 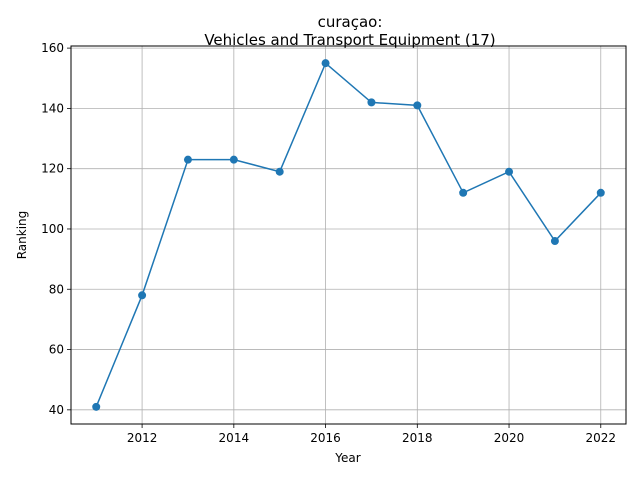 I want to click on x-tick-label: 2020, so click(x=509, y=438).